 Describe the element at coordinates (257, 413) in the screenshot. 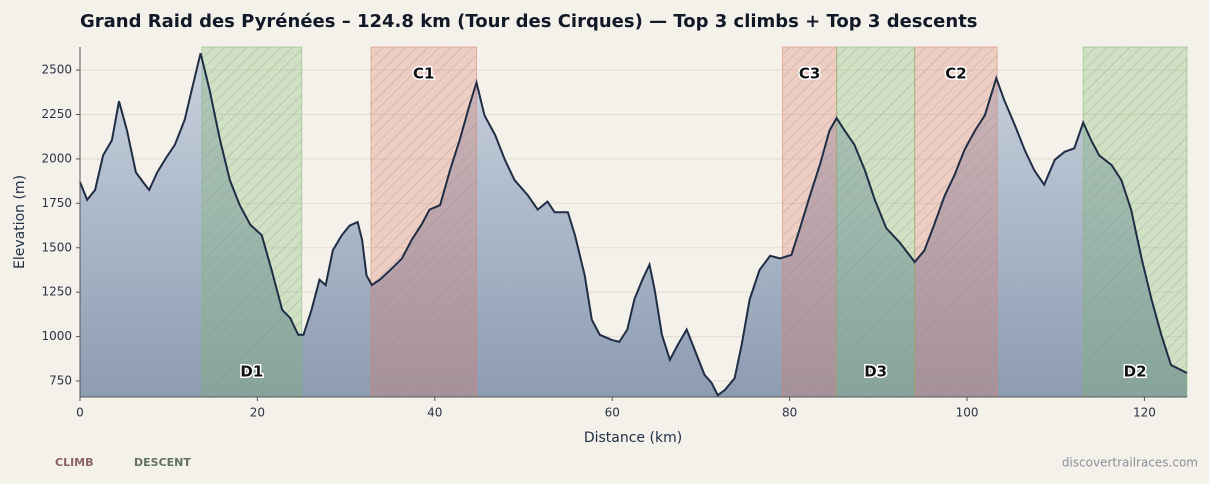

I see `x-tick-label: 20` at that location.